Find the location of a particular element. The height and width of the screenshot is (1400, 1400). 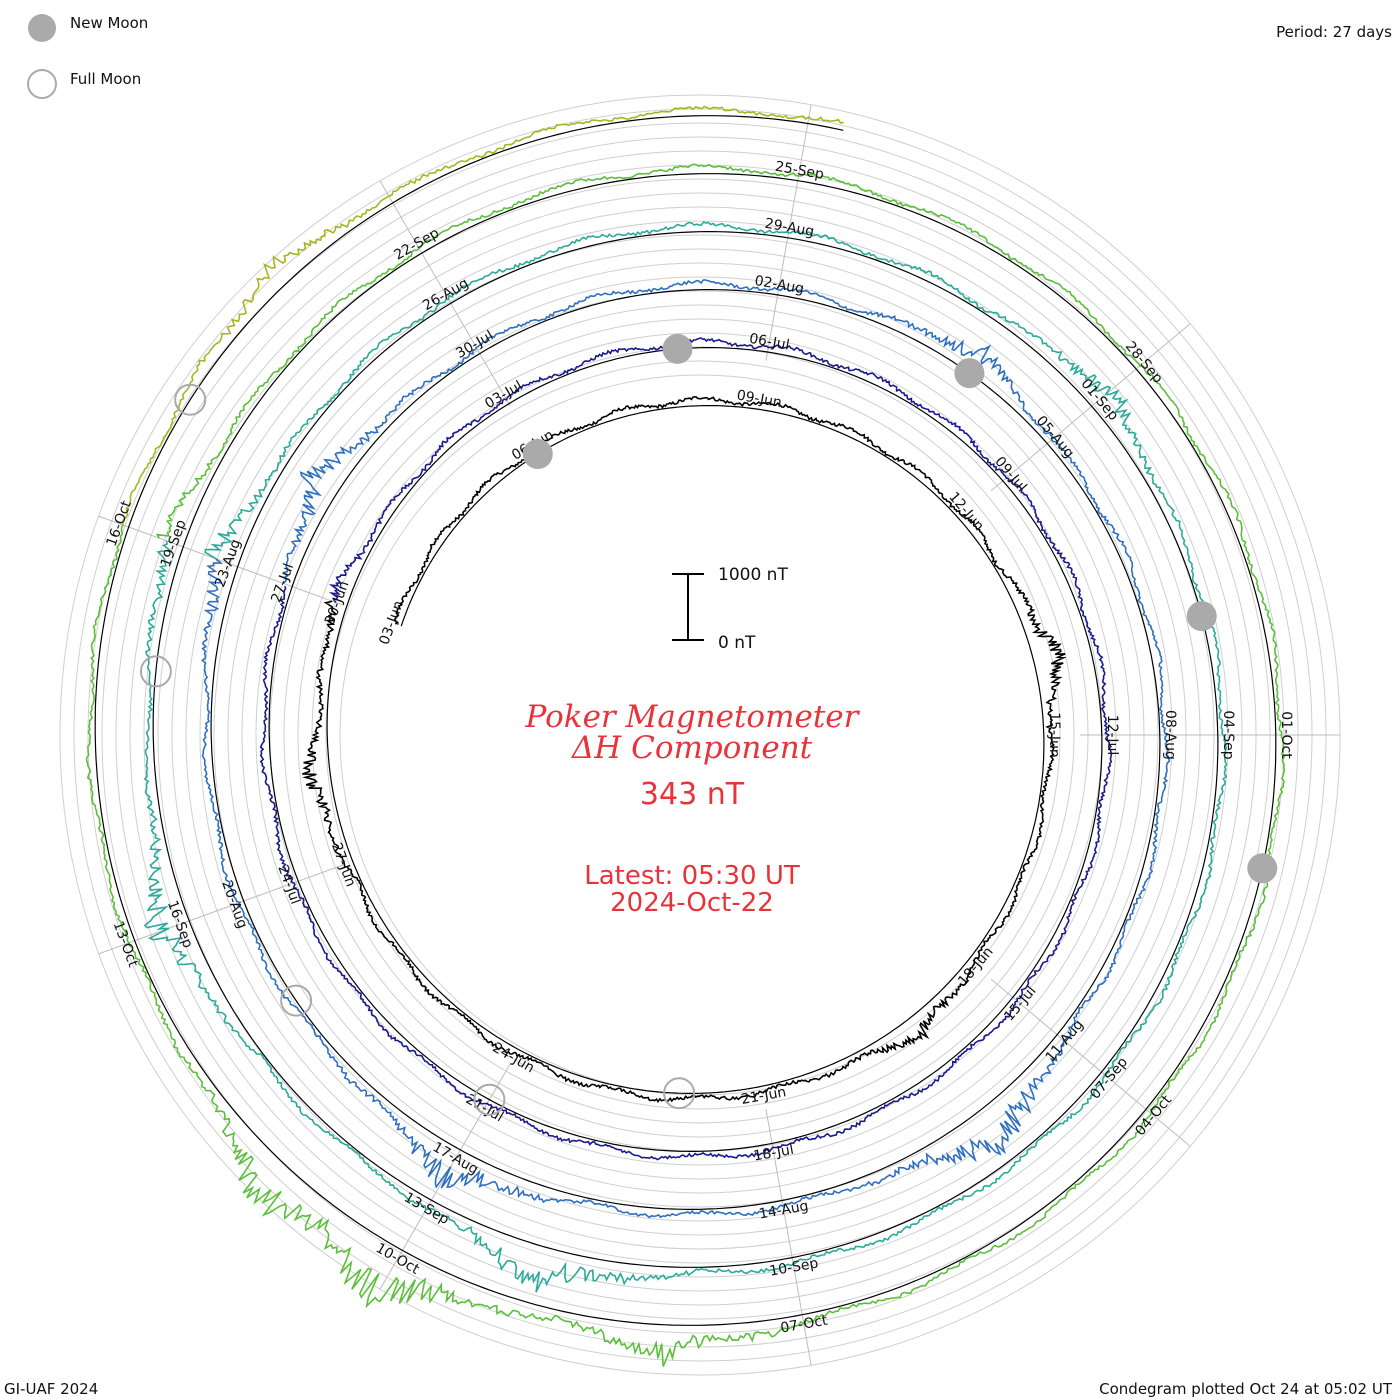

date-label: 08-Aug is located at coordinates (1170, 735).